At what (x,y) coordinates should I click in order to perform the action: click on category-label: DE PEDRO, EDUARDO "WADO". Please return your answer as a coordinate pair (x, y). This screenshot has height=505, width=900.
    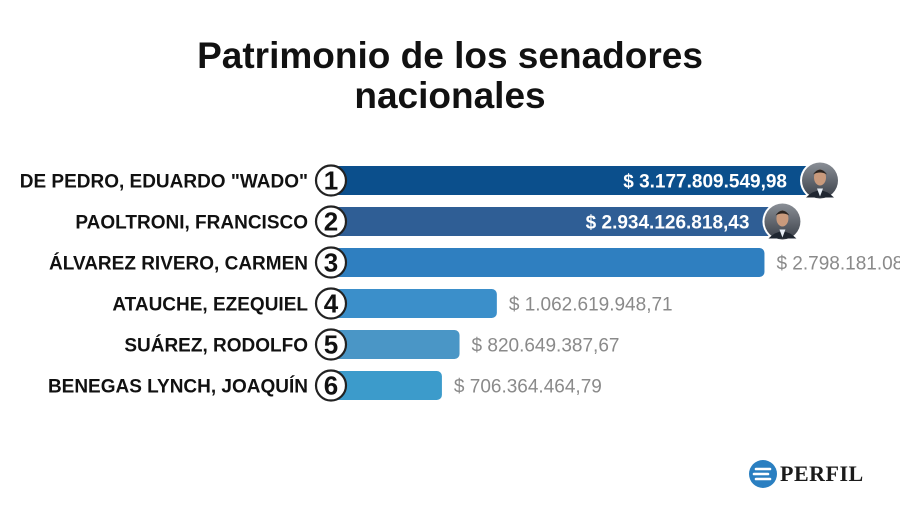
    Looking at the image, I should click on (164, 182).